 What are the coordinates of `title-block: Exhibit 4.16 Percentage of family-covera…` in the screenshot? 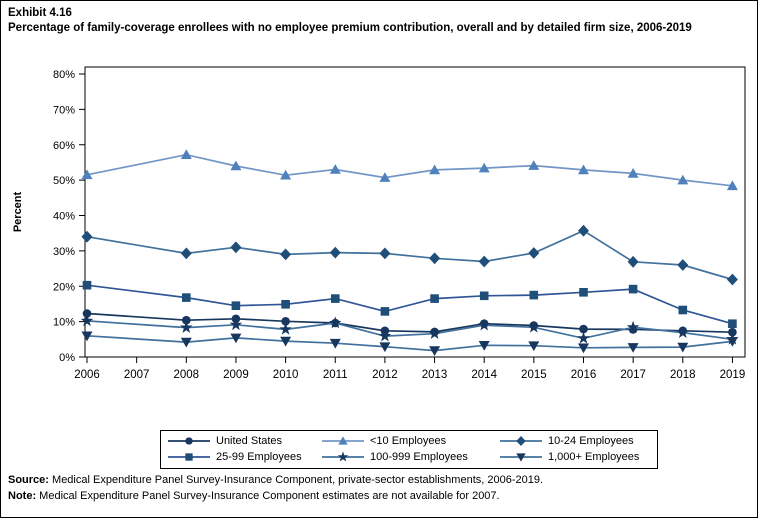 It's located at (380, 21).